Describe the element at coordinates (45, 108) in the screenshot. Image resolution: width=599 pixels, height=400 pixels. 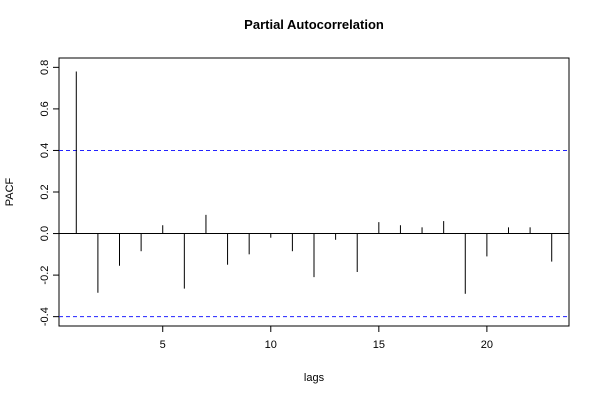
I see `y-tick-label: 0.6` at that location.